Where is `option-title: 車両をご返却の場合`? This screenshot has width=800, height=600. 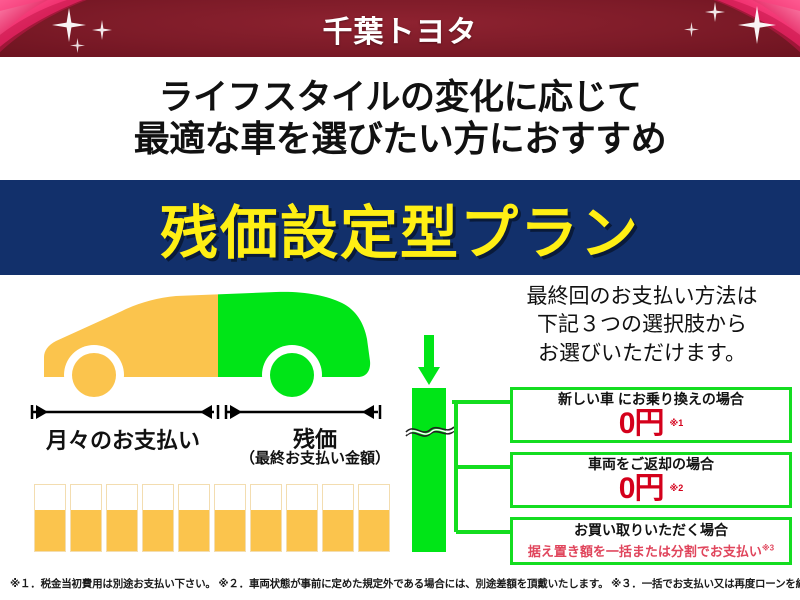
option-title: 車両をご返却の場合 is located at coordinates (651, 464).